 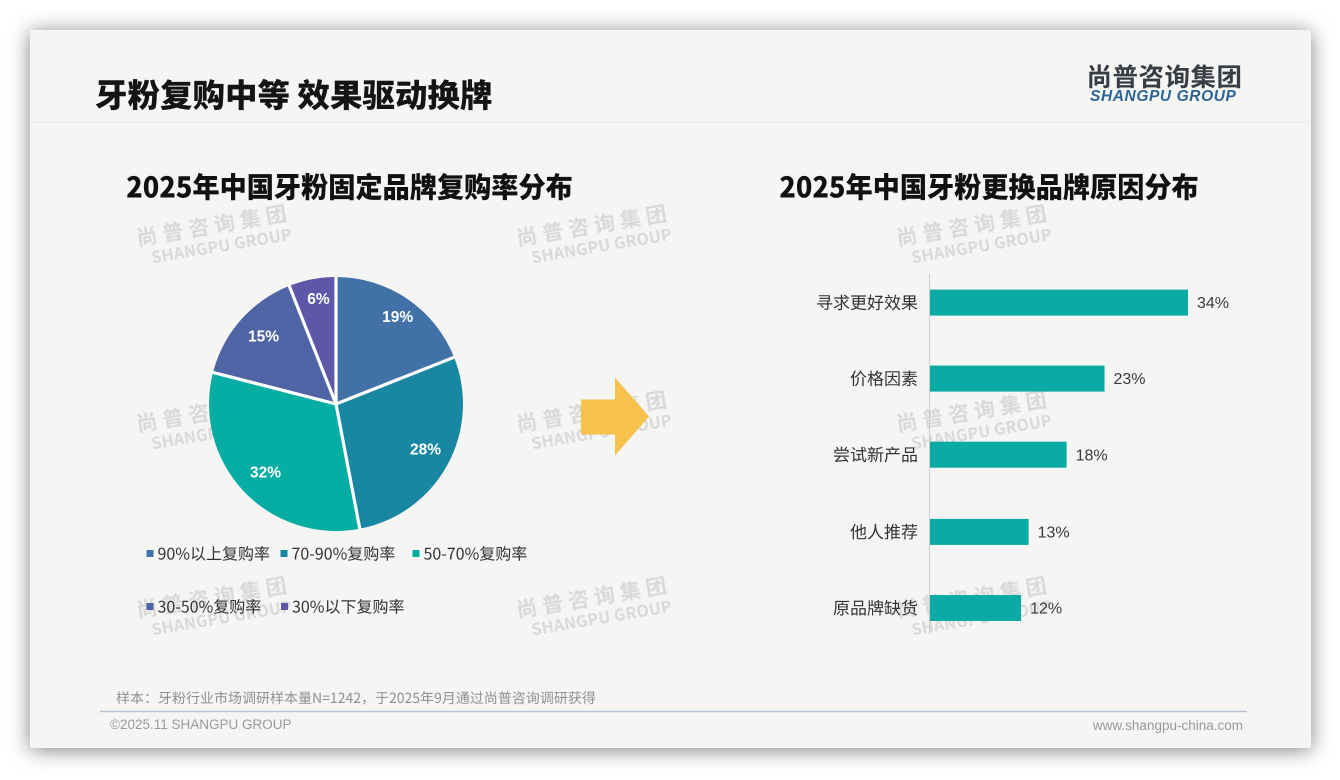 I want to click on svg-text: 18%, so click(x=1092, y=455).